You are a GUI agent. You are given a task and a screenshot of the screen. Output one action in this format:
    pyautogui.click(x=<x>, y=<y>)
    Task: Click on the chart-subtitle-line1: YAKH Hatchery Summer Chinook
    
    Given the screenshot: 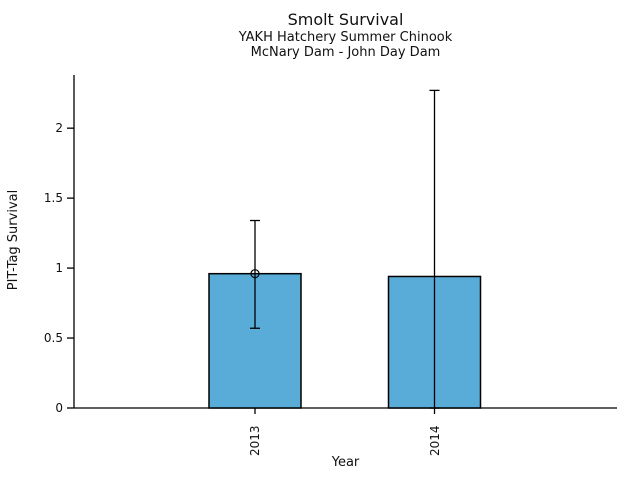 What is the action you would take?
    pyautogui.click(x=345, y=37)
    